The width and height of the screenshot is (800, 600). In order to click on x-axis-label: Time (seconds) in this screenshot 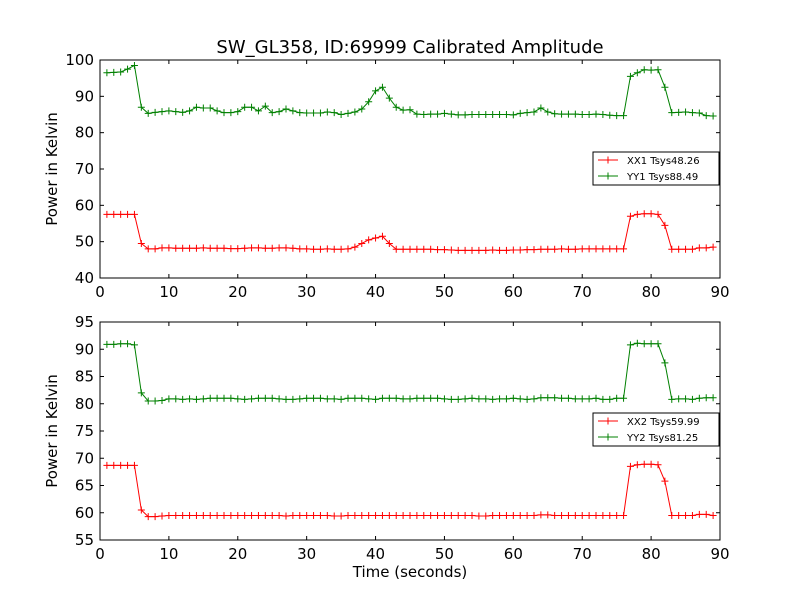, I will do `click(410, 572)`.